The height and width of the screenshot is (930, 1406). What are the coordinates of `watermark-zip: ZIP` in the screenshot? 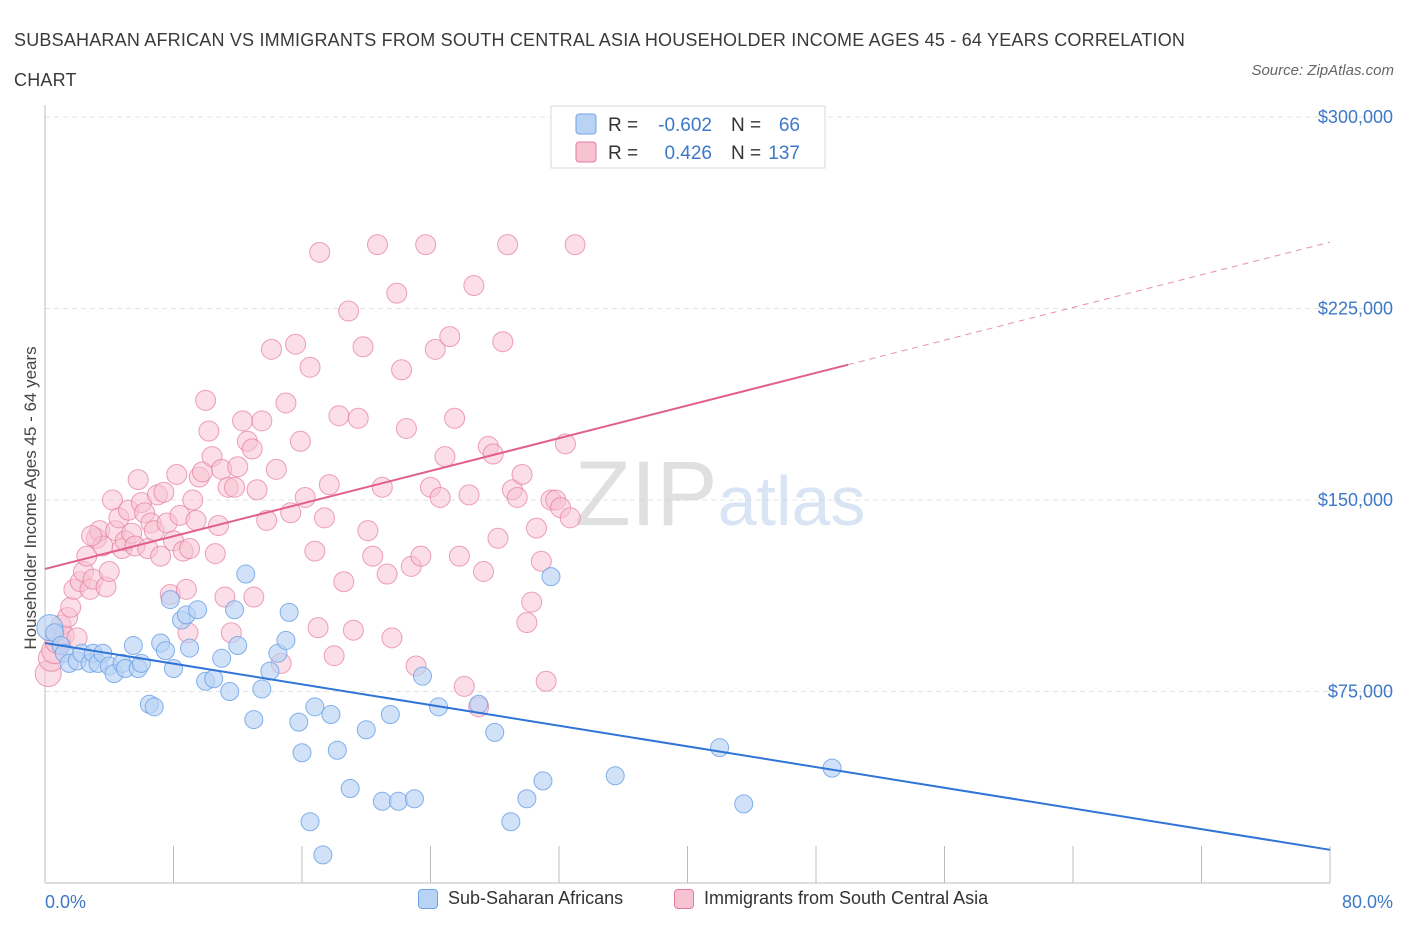 It's located at (646, 494).